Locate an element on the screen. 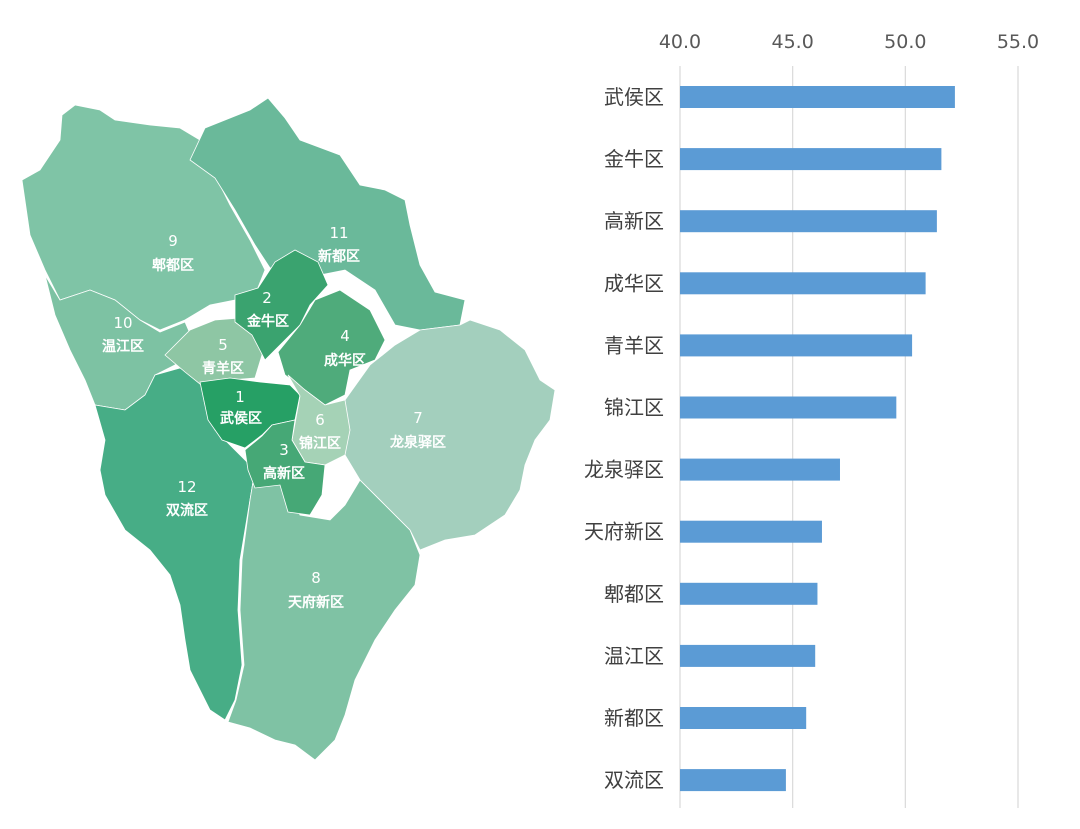 Image resolution: width=1080 pixels, height=829 pixels. label-name-pidu: 郫都区 is located at coordinates (173, 265).